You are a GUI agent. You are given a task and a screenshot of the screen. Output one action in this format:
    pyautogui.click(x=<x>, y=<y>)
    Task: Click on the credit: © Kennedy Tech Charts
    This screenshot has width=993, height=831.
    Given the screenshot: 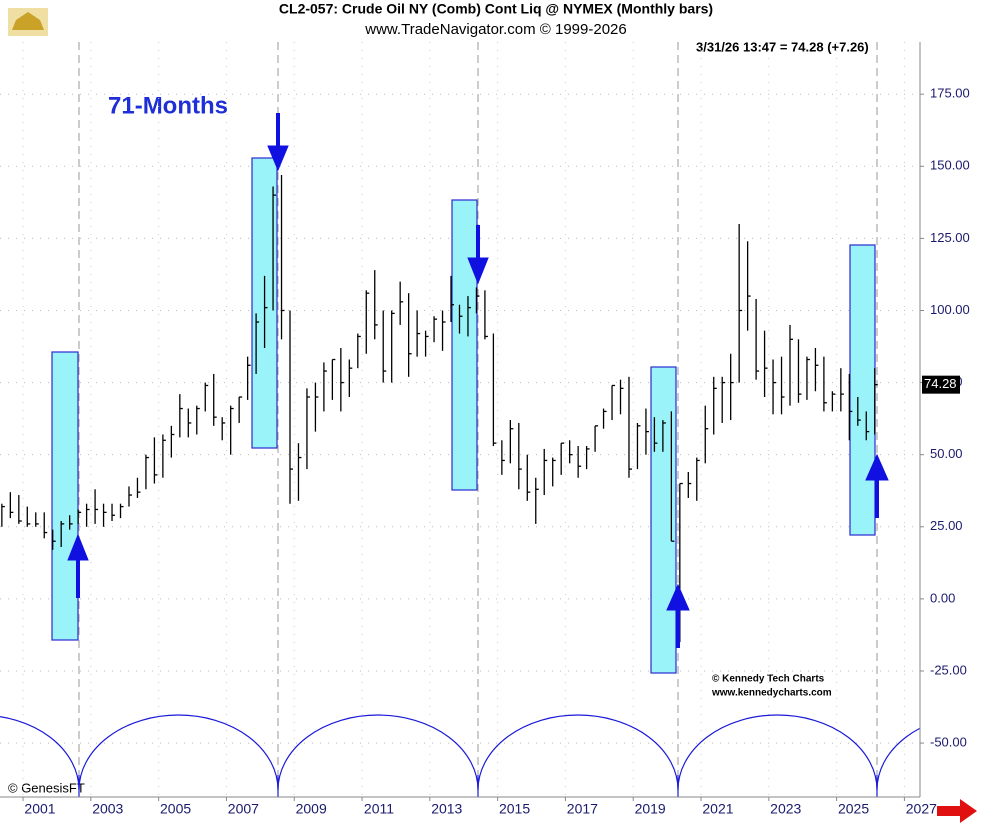 What is the action you would take?
    pyautogui.click(x=768, y=679)
    